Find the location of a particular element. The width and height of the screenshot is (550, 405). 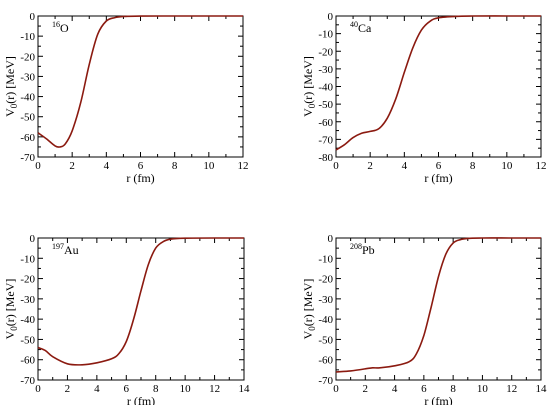

nucleus-label: 40Ca is located at coordinates (361, 27).